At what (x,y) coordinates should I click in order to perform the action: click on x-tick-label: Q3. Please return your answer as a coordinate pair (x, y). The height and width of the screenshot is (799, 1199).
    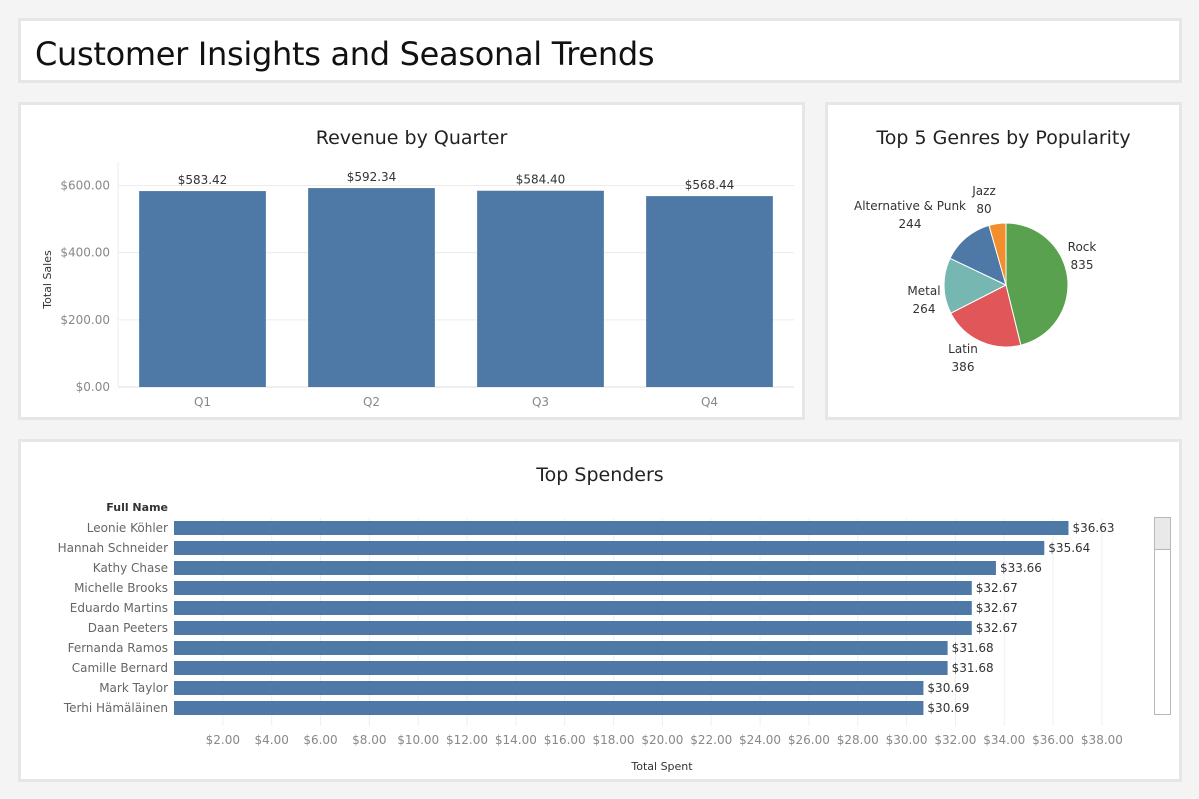
    Looking at the image, I should click on (540, 402).